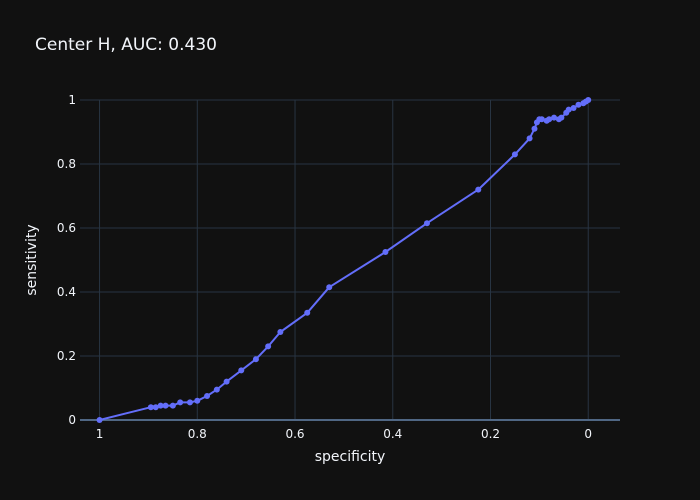  Describe the element at coordinates (66, 228) in the screenshot. I see `y-tick-label: 0.6` at that location.